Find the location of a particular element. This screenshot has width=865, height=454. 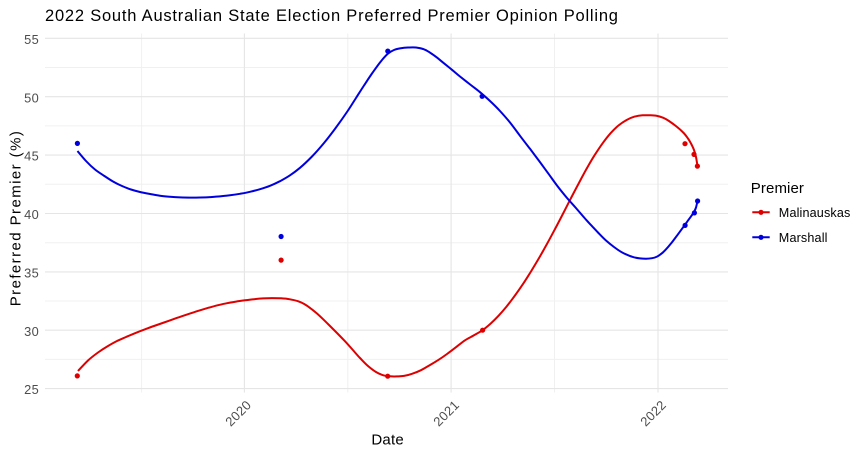

svg-text: Preferred Premier (%) is located at coordinates (16, 218).